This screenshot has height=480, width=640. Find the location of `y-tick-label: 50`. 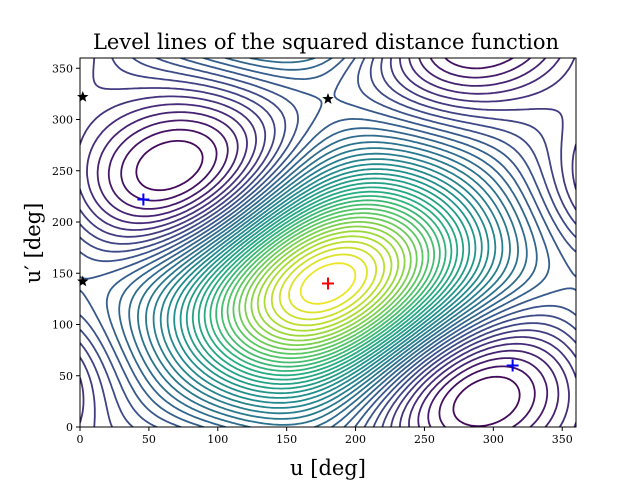

y-tick-label: 50 is located at coordinates (66, 376).